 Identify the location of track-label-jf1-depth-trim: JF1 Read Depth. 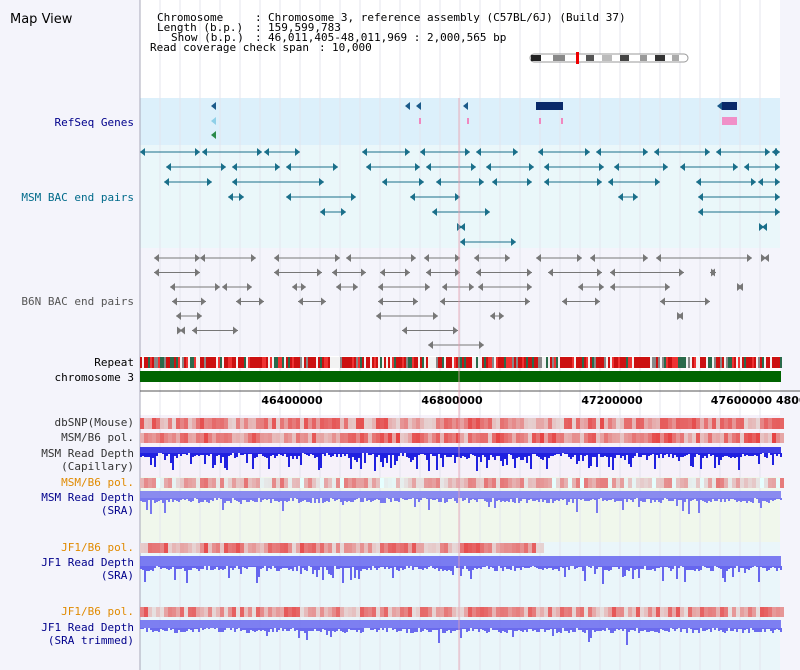
(87, 627).